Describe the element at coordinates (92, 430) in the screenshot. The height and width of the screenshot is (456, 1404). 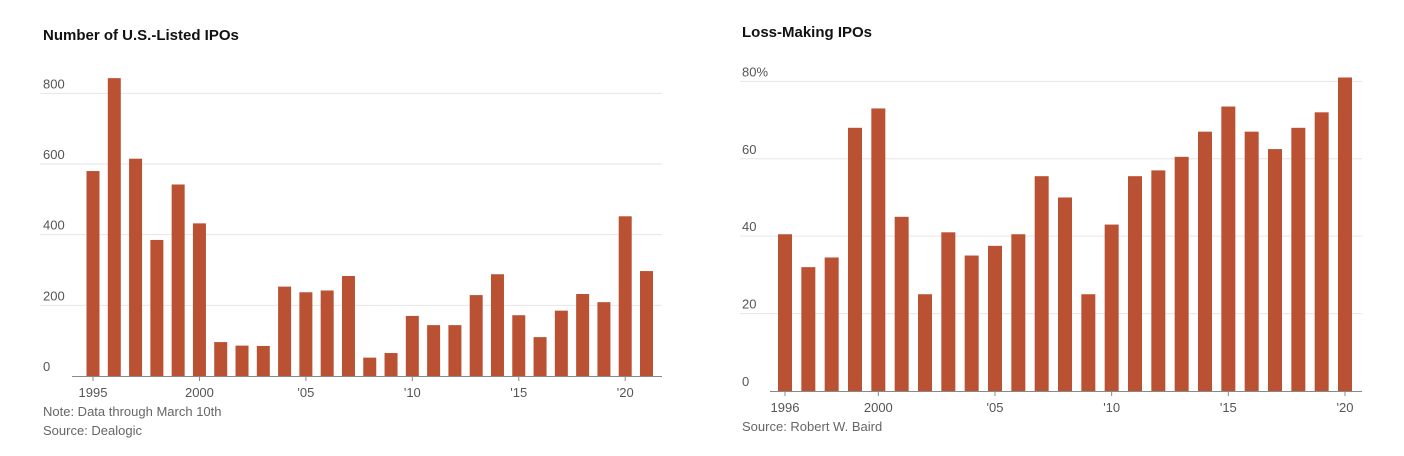
I see `chart-source: Source: Dealogic` at that location.